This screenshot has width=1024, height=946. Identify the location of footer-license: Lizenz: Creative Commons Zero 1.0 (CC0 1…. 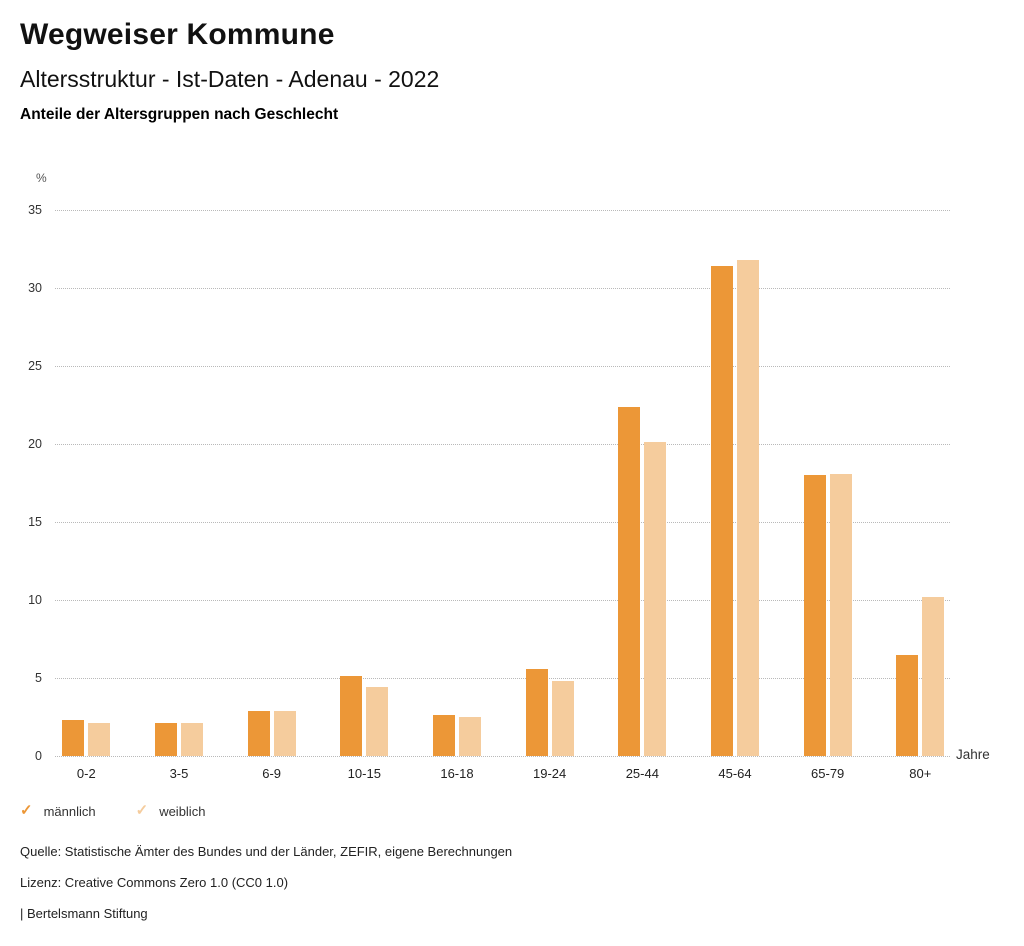
(154, 882).